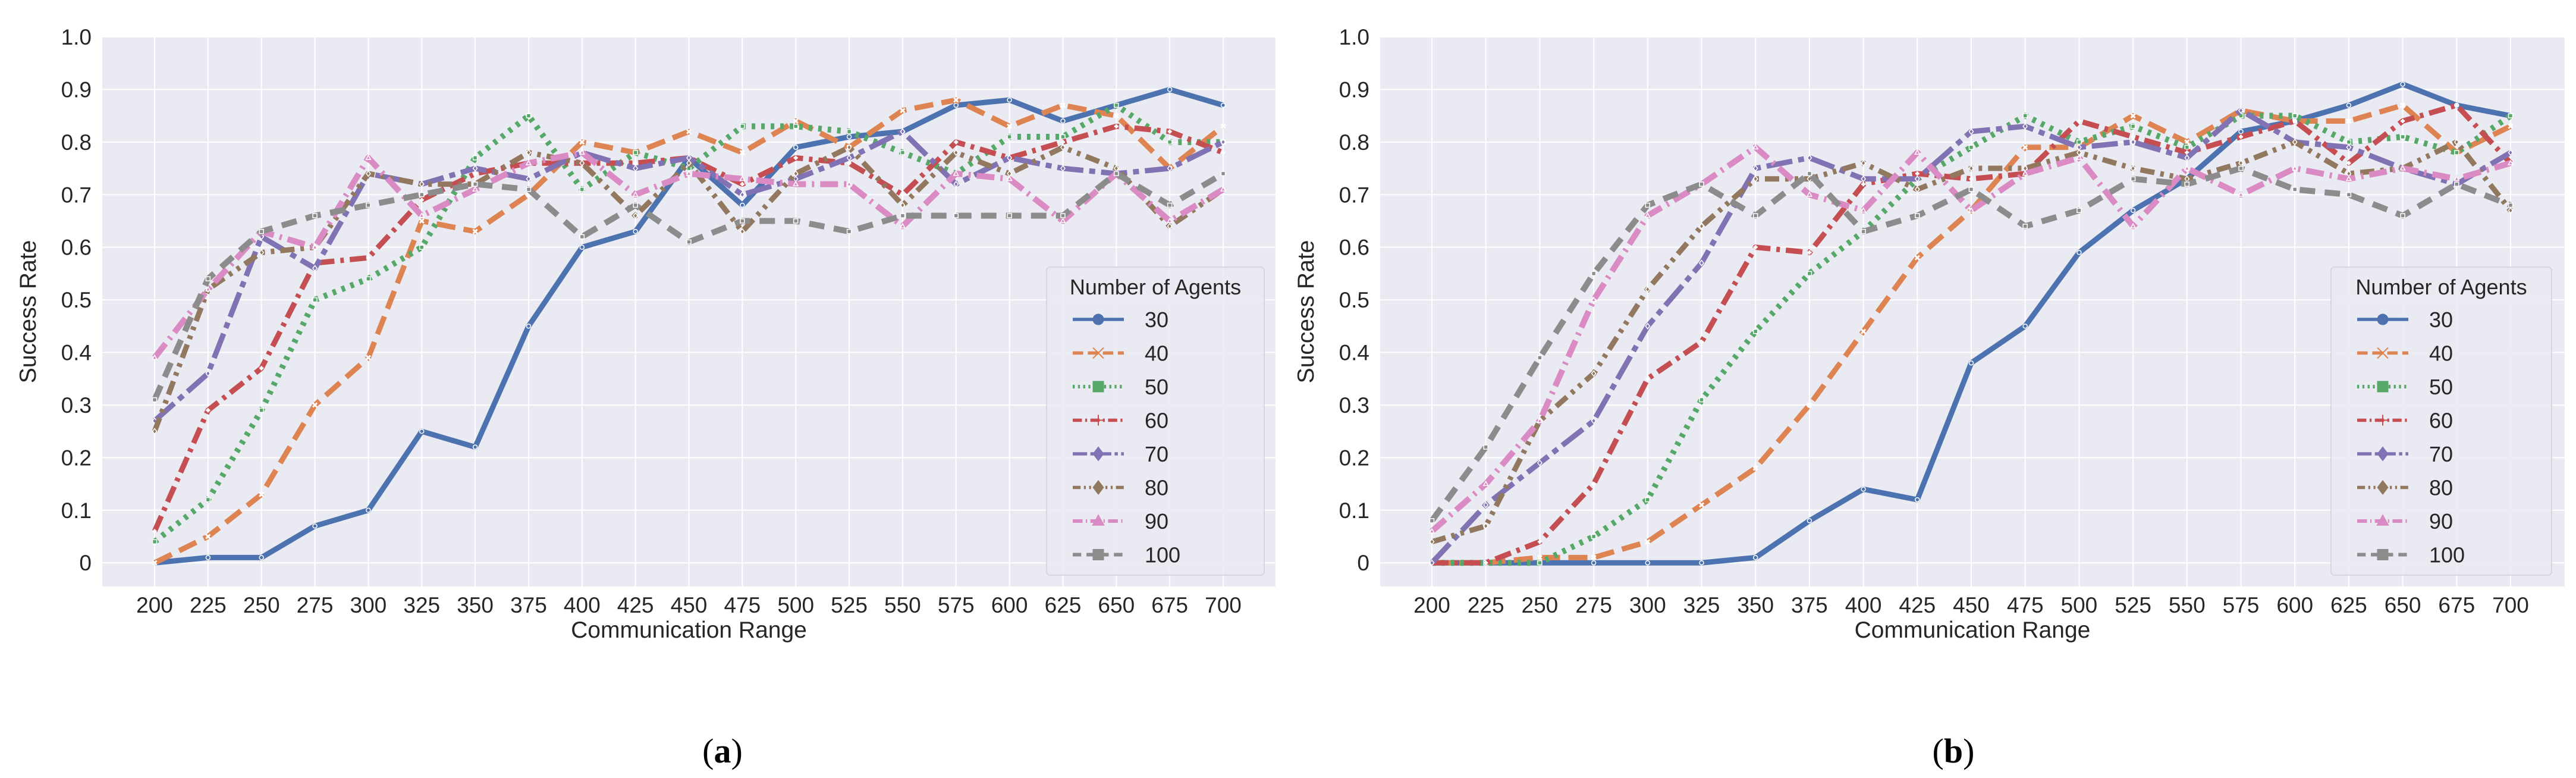 The image size is (2576, 778). I want to click on legend-label: 60, so click(2441, 421).